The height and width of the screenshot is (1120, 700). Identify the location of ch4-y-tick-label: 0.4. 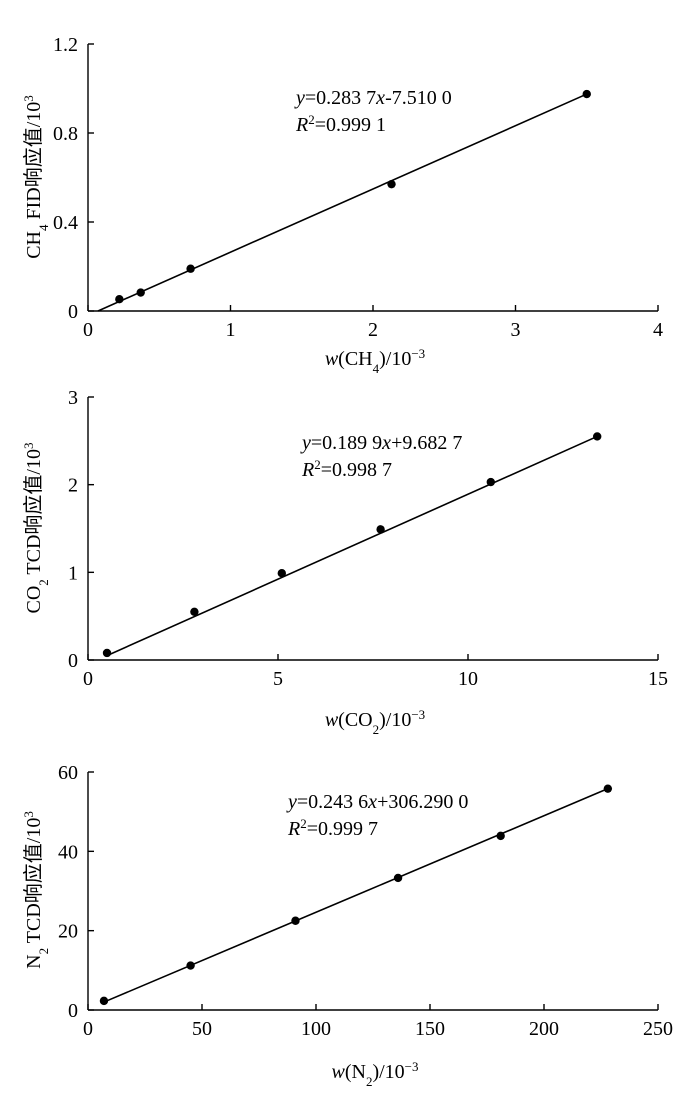
(65, 223).